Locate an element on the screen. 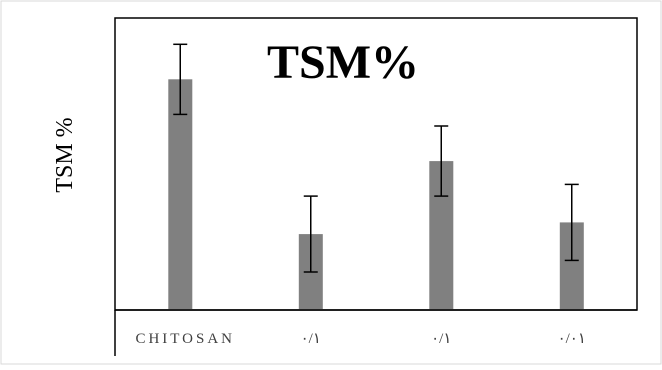 This screenshot has width=662, height=370. x-tick-label: ۰/۰۱ is located at coordinates (572, 339).